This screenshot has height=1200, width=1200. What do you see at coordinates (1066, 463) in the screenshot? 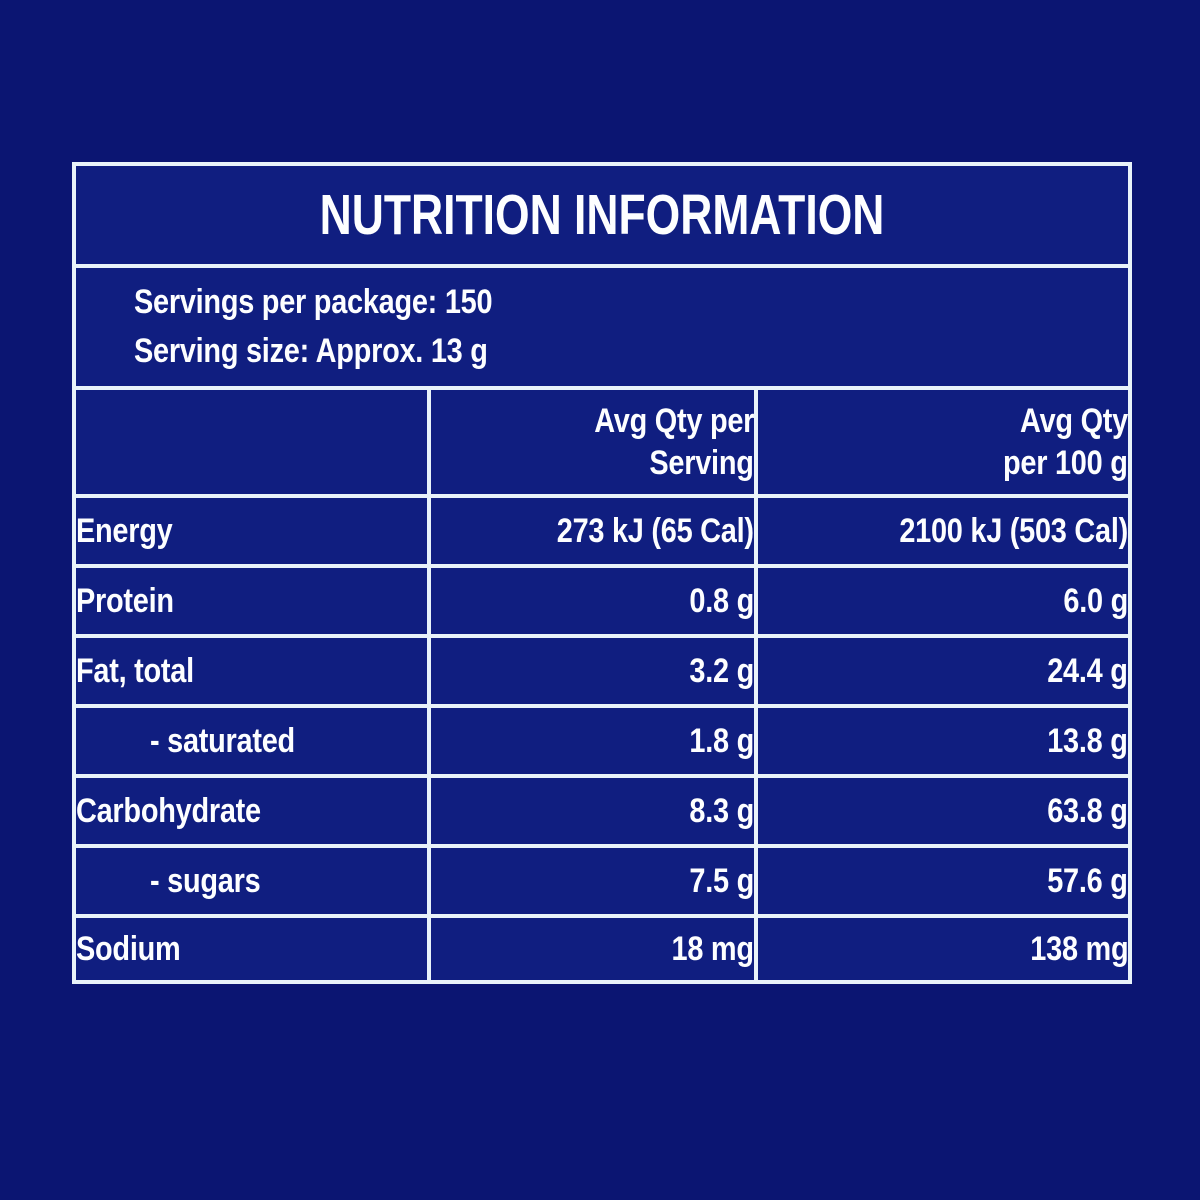
I see `header-per-100g-line2: per 100 g` at bounding box center [1066, 463].